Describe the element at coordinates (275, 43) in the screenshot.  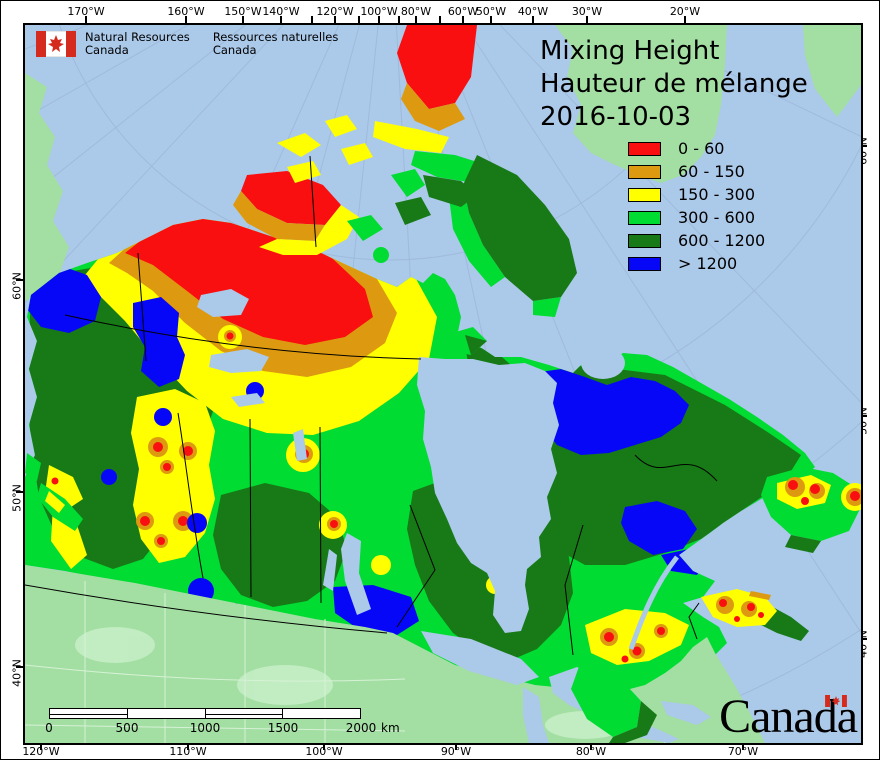
I see `dept-name-fr: Ressources naturelles Canada` at that location.